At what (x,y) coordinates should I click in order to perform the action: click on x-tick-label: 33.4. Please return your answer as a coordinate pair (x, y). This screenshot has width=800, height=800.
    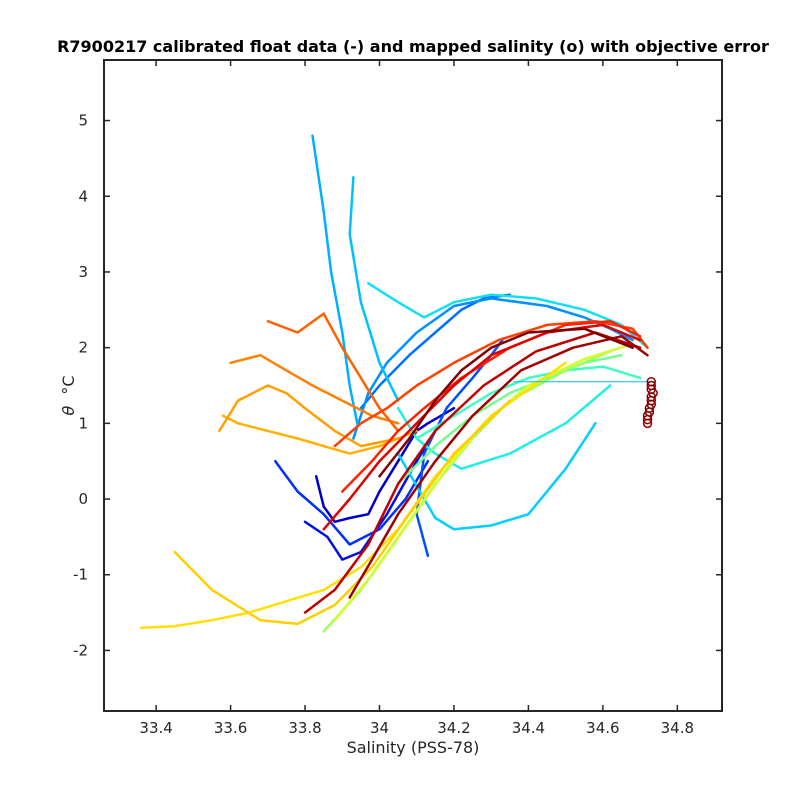
    Looking at the image, I should click on (155, 728).